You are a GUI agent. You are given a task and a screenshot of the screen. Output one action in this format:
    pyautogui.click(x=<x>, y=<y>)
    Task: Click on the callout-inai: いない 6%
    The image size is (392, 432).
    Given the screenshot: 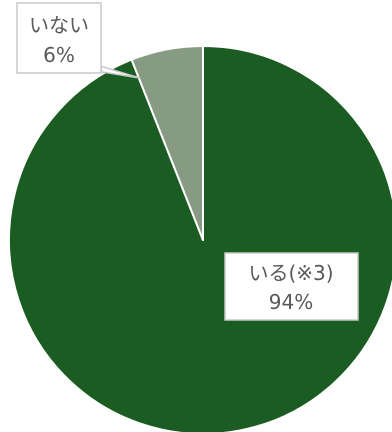 What is the action you would take?
    pyautogui.click(x=59, y=38)
    